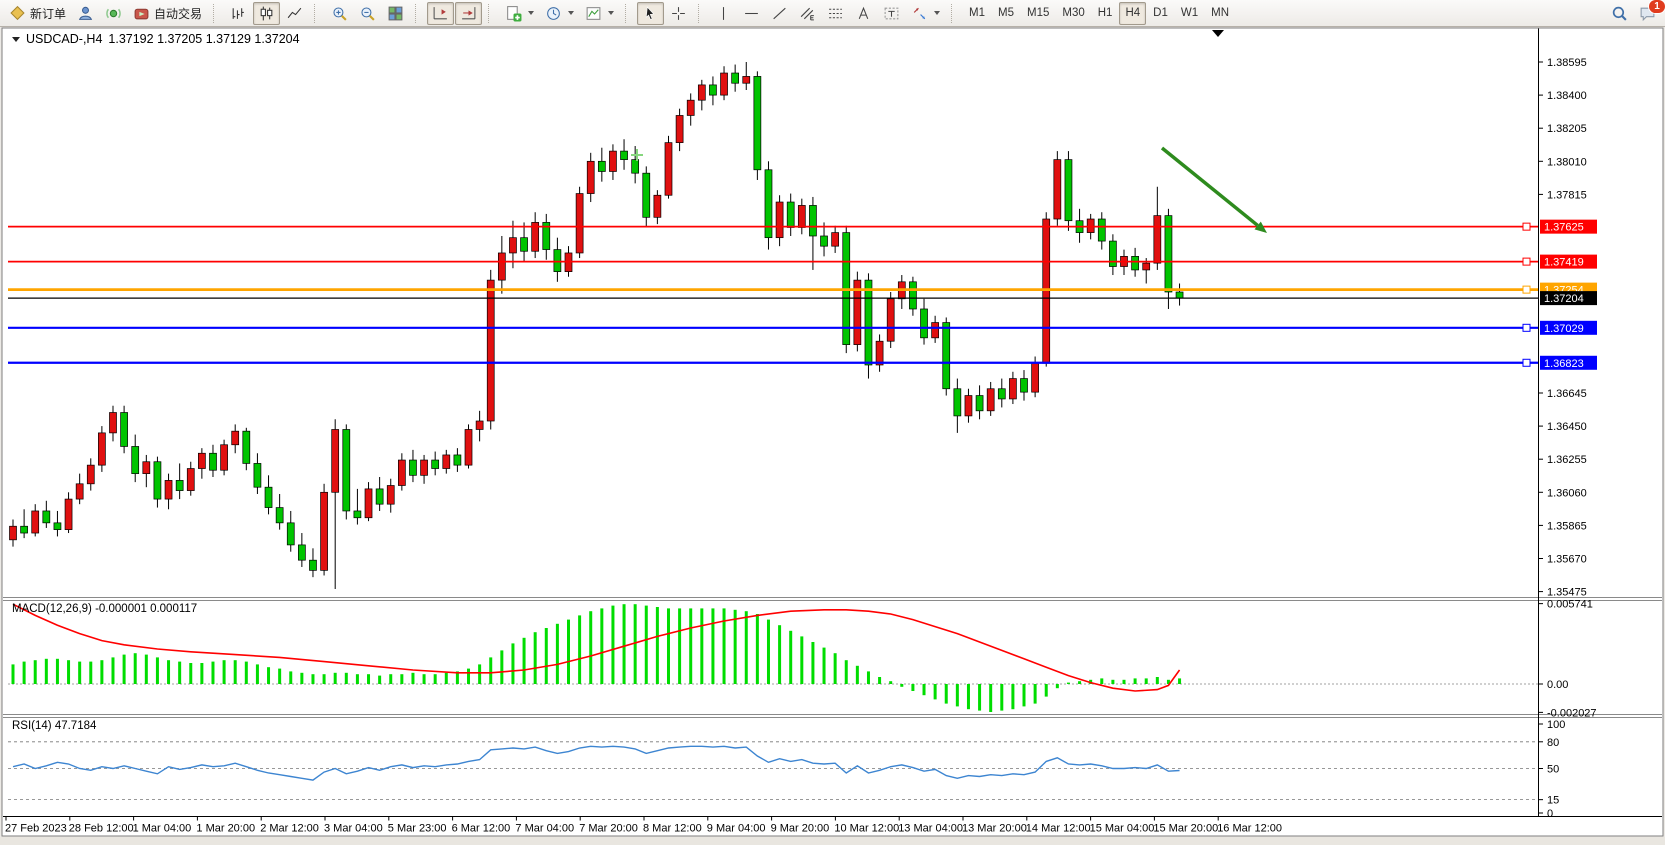  I want to click on search-icon, so click(1619, 13).